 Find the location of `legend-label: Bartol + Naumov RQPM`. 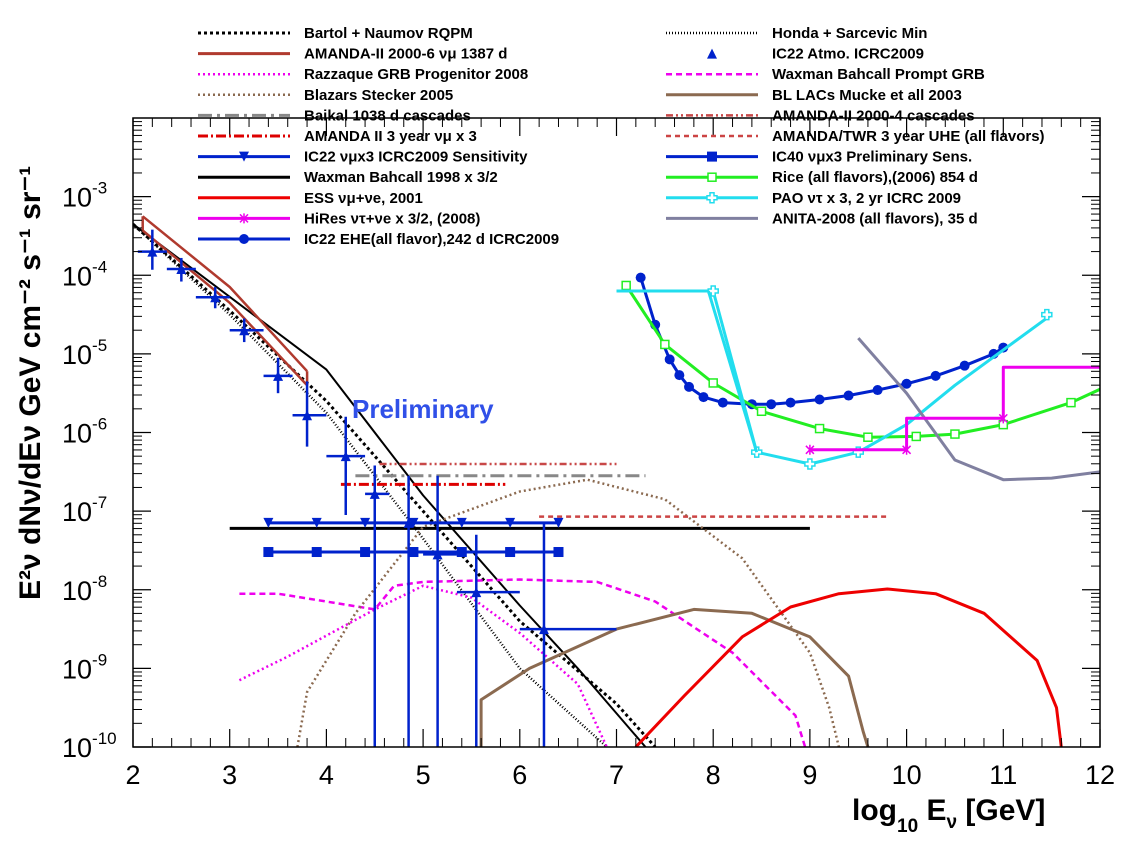

legend-label: Bartol + Naumov RQPM is located at coordinates (388, 33).